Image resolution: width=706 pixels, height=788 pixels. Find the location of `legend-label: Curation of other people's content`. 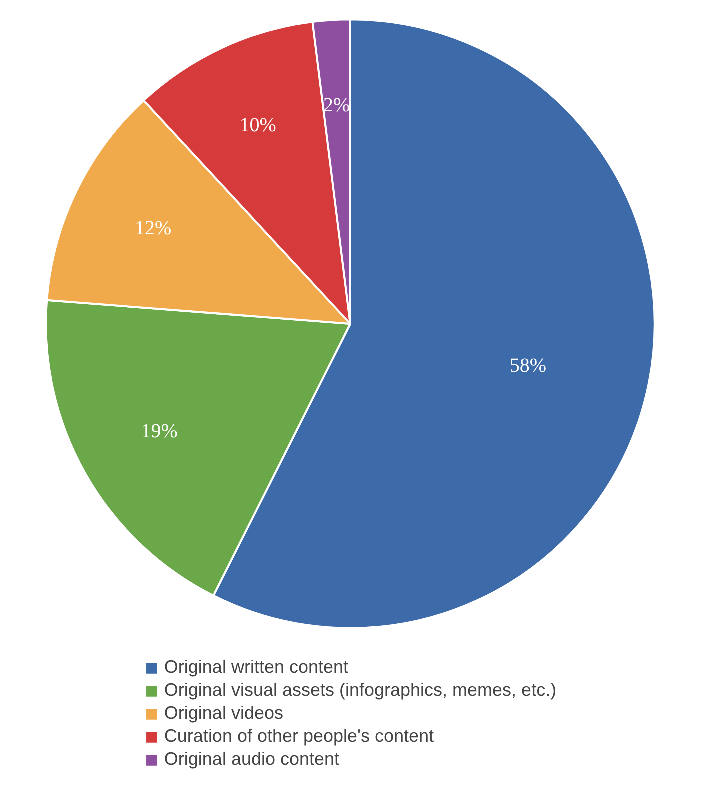

legend-label: Curation of other people's content is located at coordinates (299, 736).